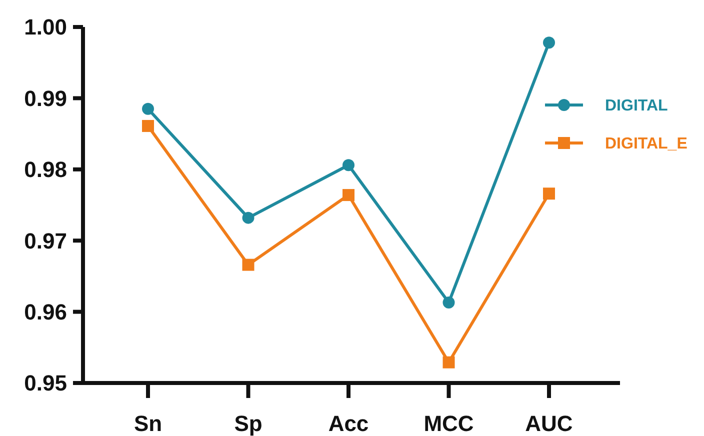 This screenshot has height=436, width=704. What do you see at coordinates (636, 106) in the screenshot?
I see `legend-label: DIGITAL` at bounding box center [636, 106].